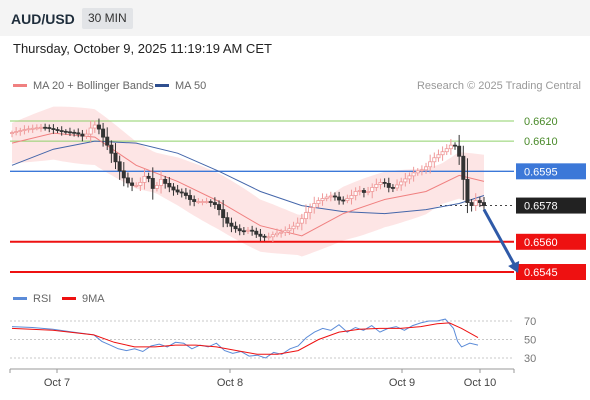  I want to click on ma20-swatch, so click(20, 85).